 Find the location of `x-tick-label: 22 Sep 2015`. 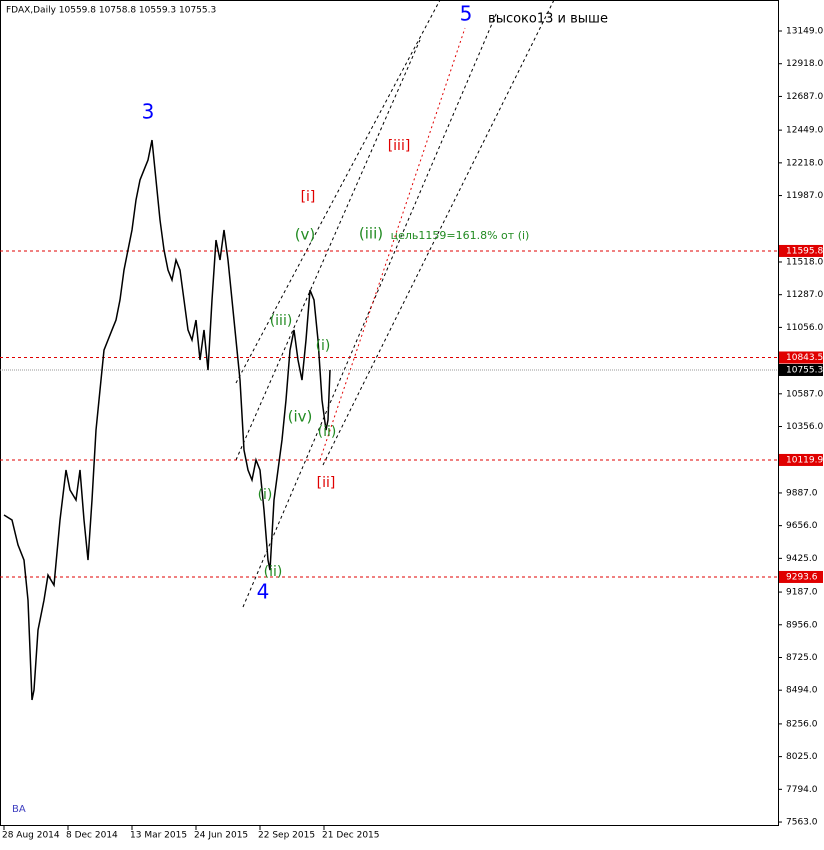

x-tick-label: 22 Sep 2015 is located at coordinates (286, 836).